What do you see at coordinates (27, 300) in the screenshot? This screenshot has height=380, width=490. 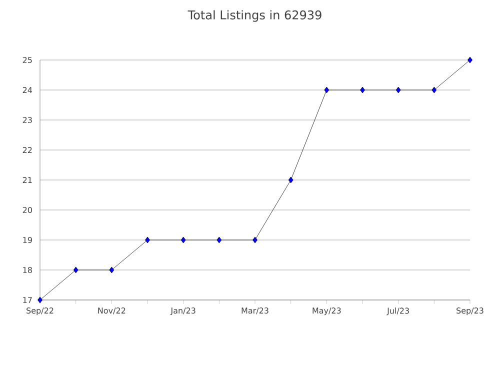 I see `y-tick-label: 17` at bounding box center [27, 300].